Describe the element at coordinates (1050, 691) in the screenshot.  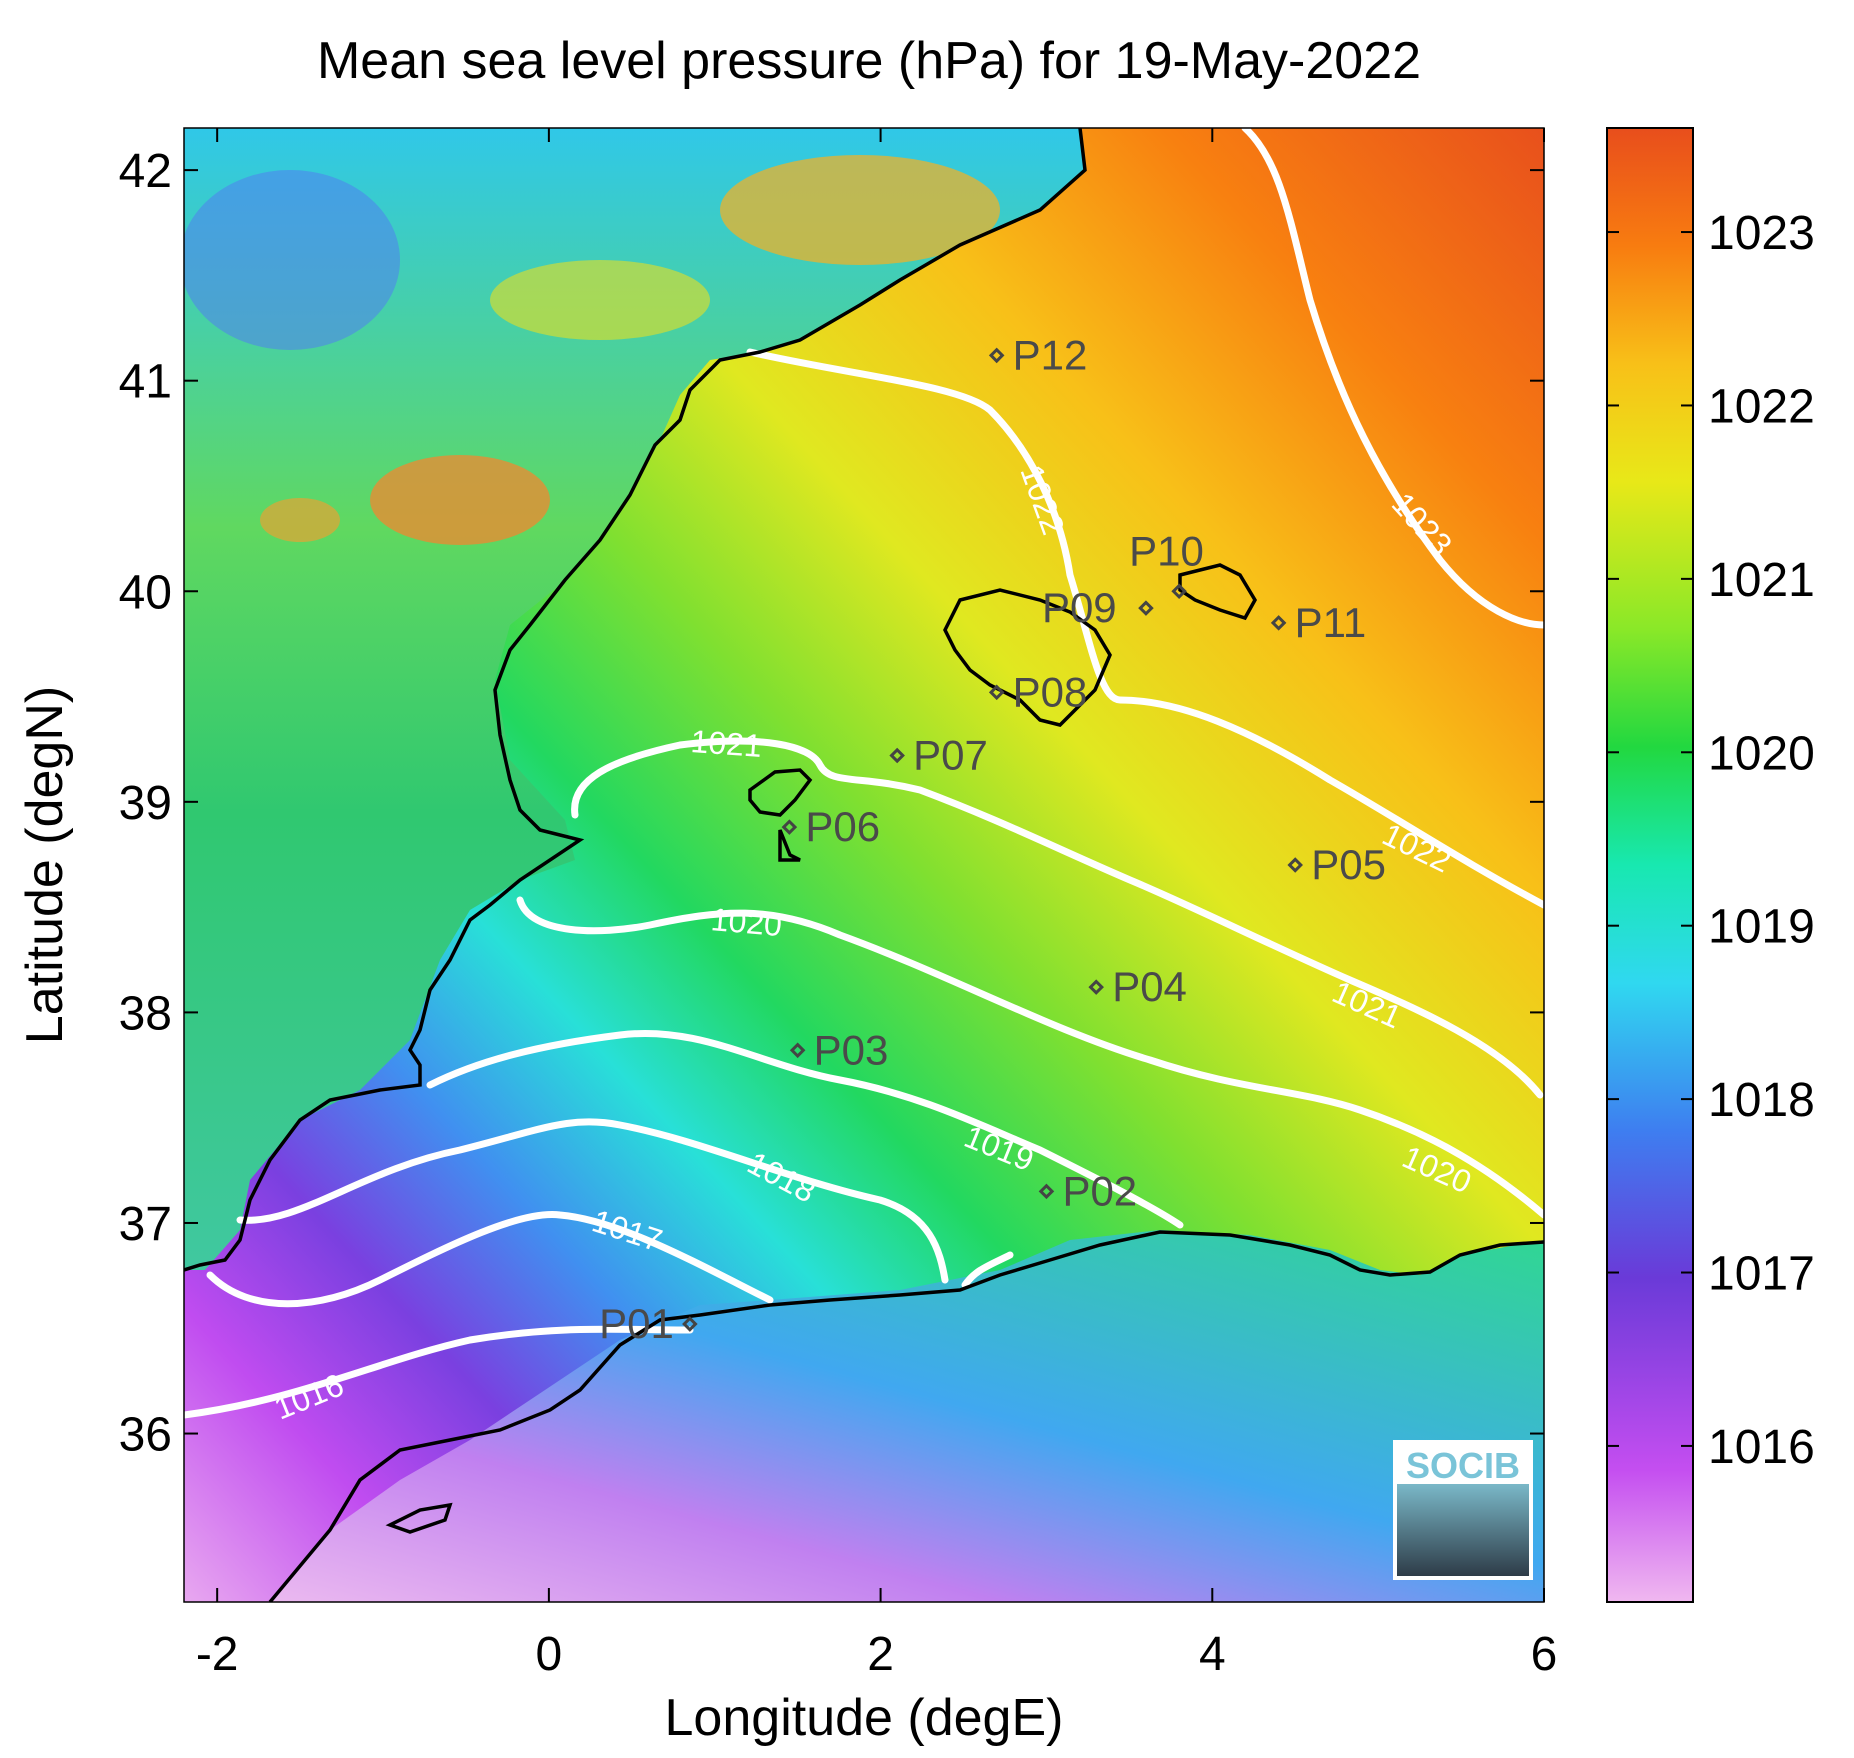
I see `point-label: P08` at that location.